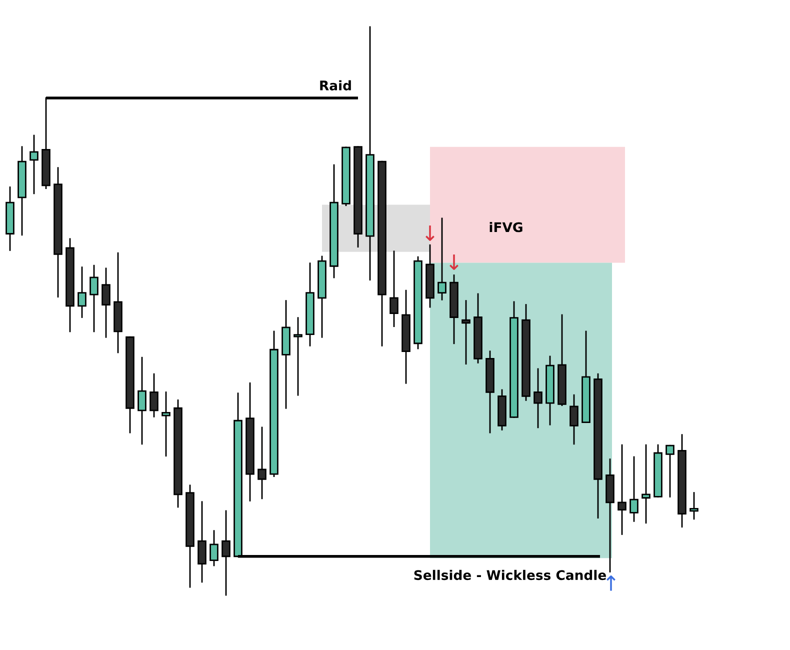 The width and height of the screenshot is (790, 650). Describe the element at coordinates (506, 227) in the screenshot. I see `band-label: iFVG` at that location.